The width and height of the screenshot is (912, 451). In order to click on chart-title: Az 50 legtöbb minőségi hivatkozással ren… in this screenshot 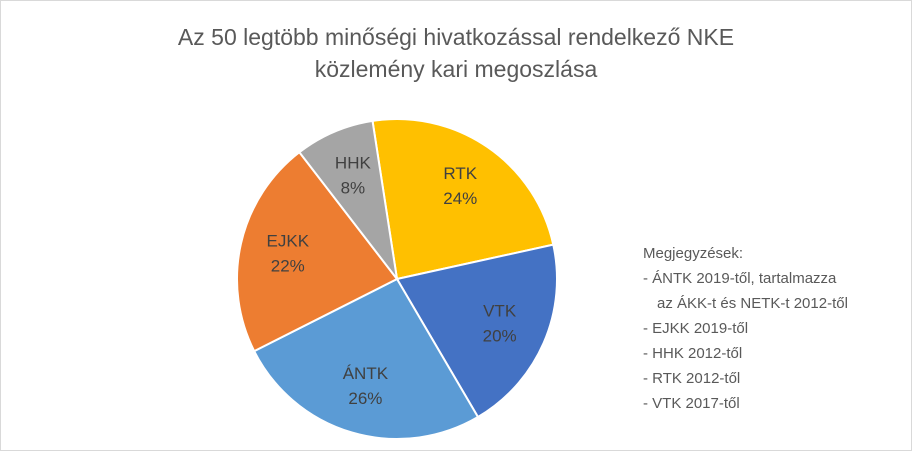, I will do `click(456, 53)`.